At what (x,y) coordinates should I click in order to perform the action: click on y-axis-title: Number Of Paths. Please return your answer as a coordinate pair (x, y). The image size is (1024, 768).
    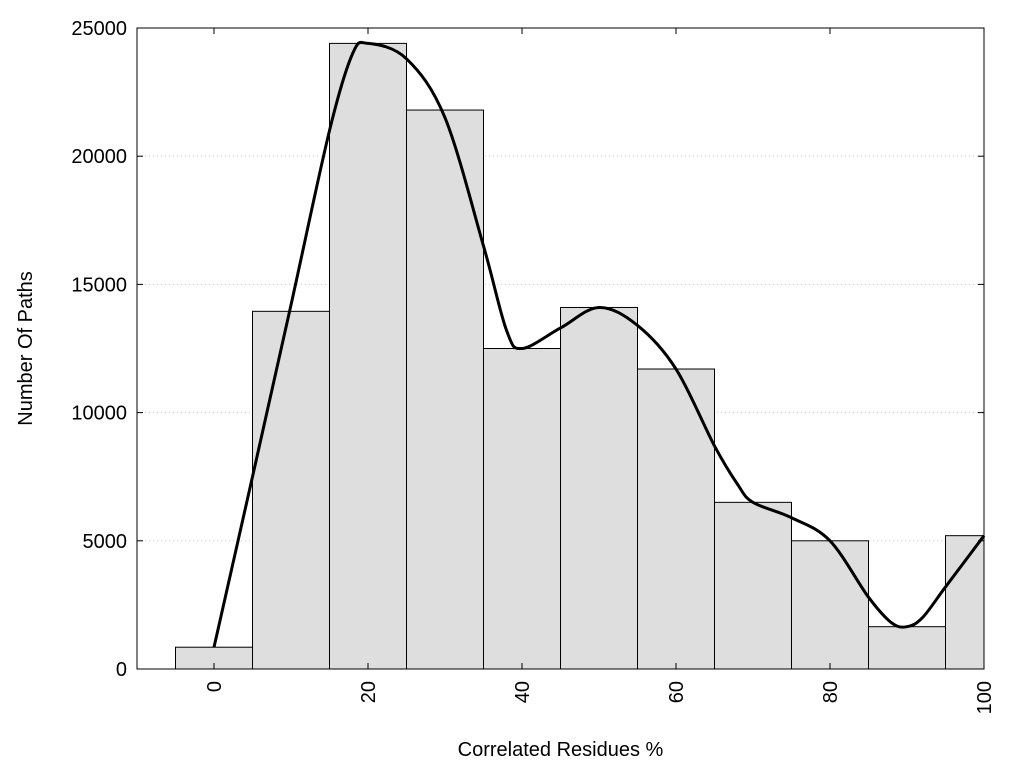
    Looking at the image, I should click on (26, 348).